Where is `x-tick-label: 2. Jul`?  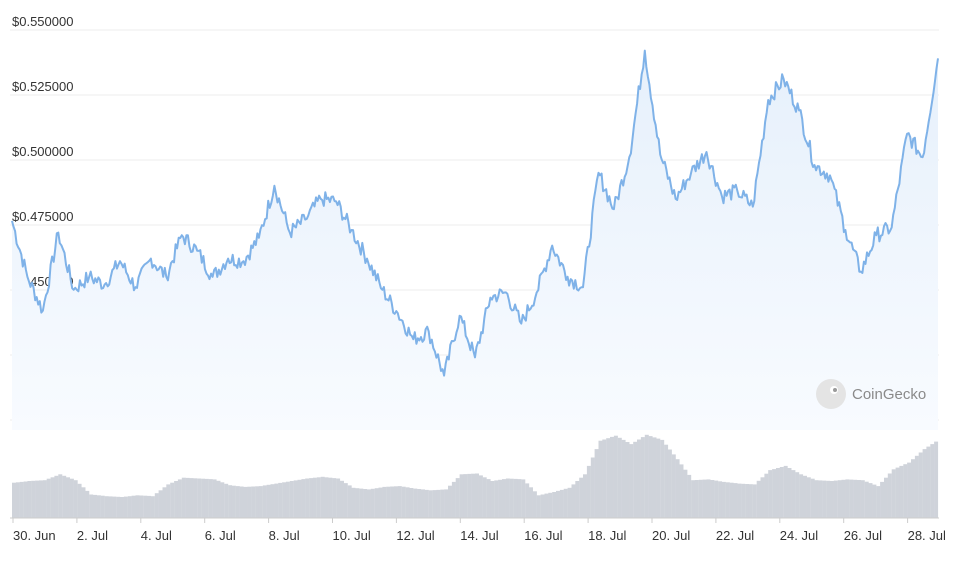 x-tick-label: 2. Jul is located at coordinates (92, 535).